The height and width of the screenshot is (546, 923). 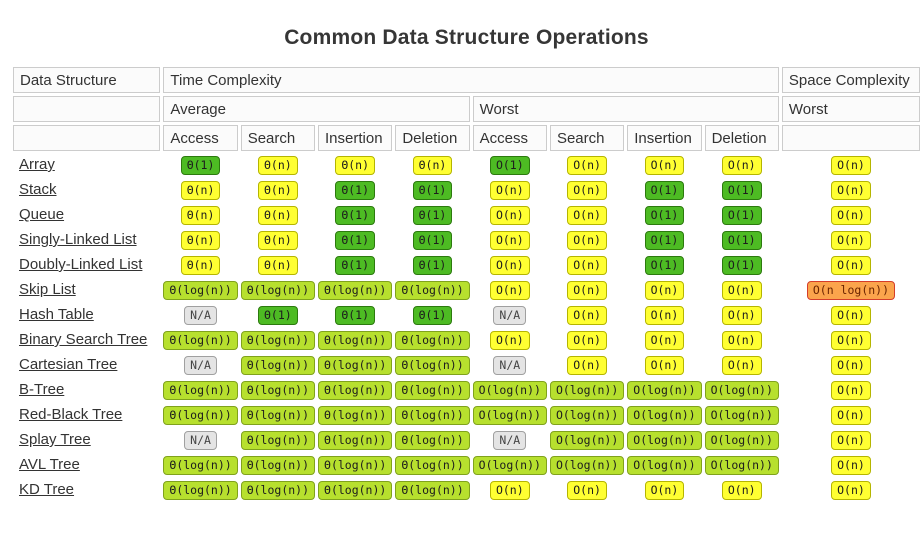 What do you see at coordinates (664, 138) in the screenshot?
I see `header-op-insertion-worst: Insertion` at bounding box center [664, 138].